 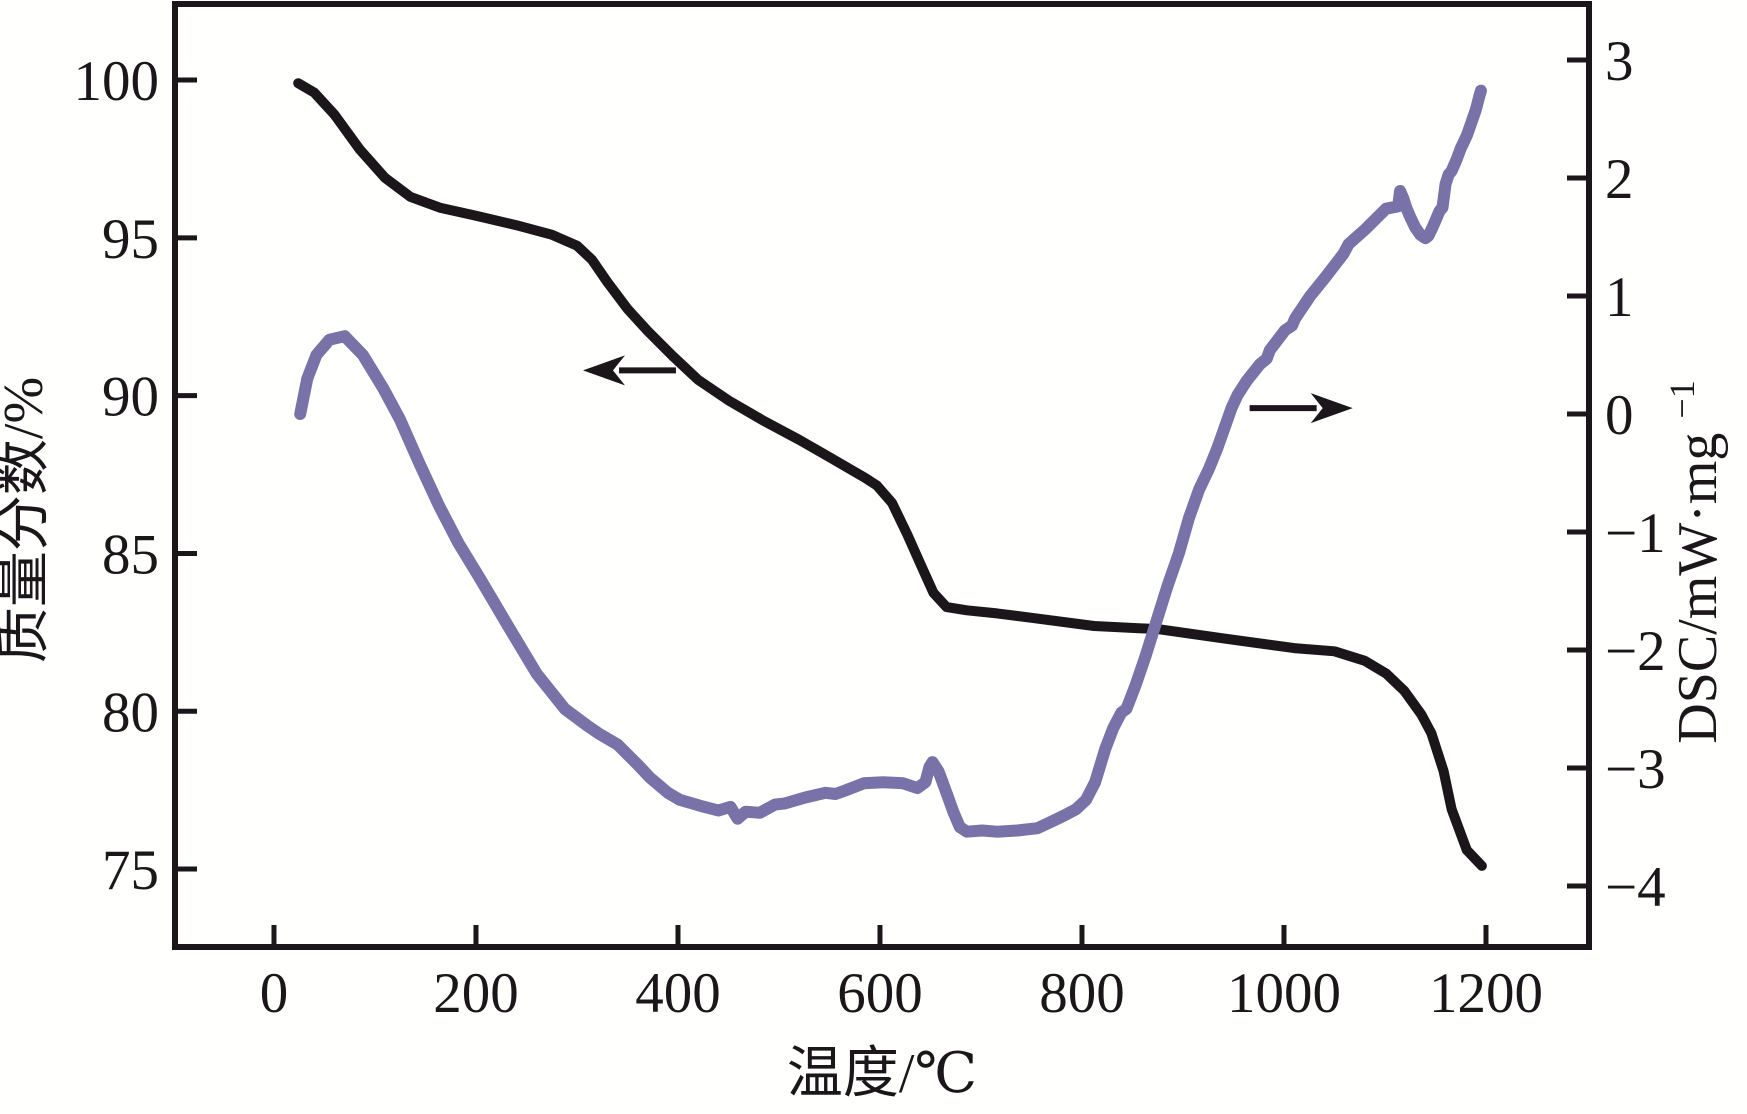 I want to click on right-tick-label-2: 2, so click(x=1619, y=179).